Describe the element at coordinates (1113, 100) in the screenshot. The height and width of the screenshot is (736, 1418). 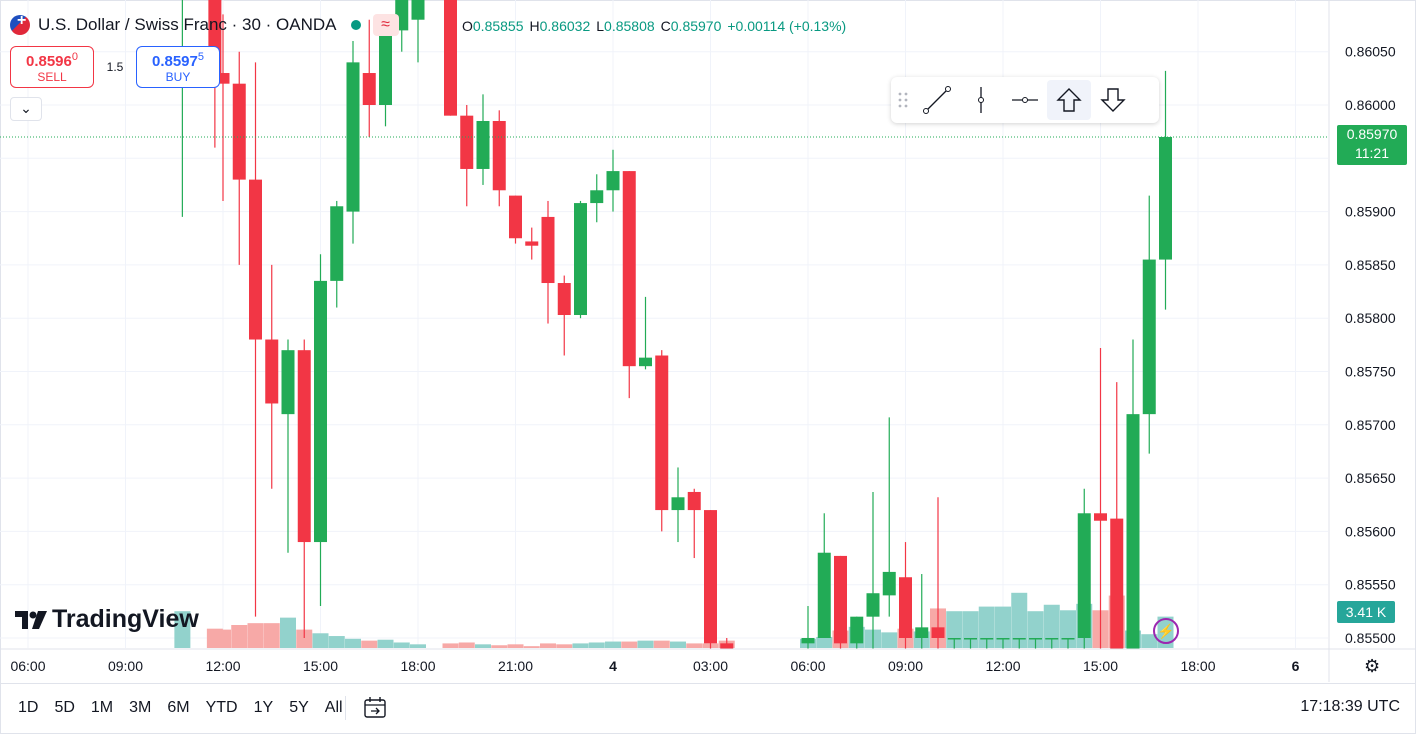
I see `arrow-down-icon` at that location.